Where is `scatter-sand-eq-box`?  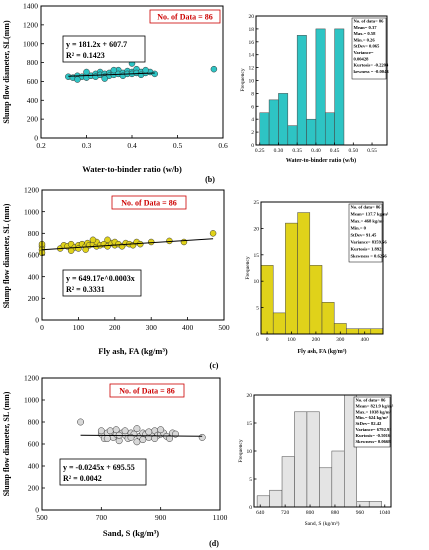 scatter-sand-eq-box is located at coordinates (103, 472).